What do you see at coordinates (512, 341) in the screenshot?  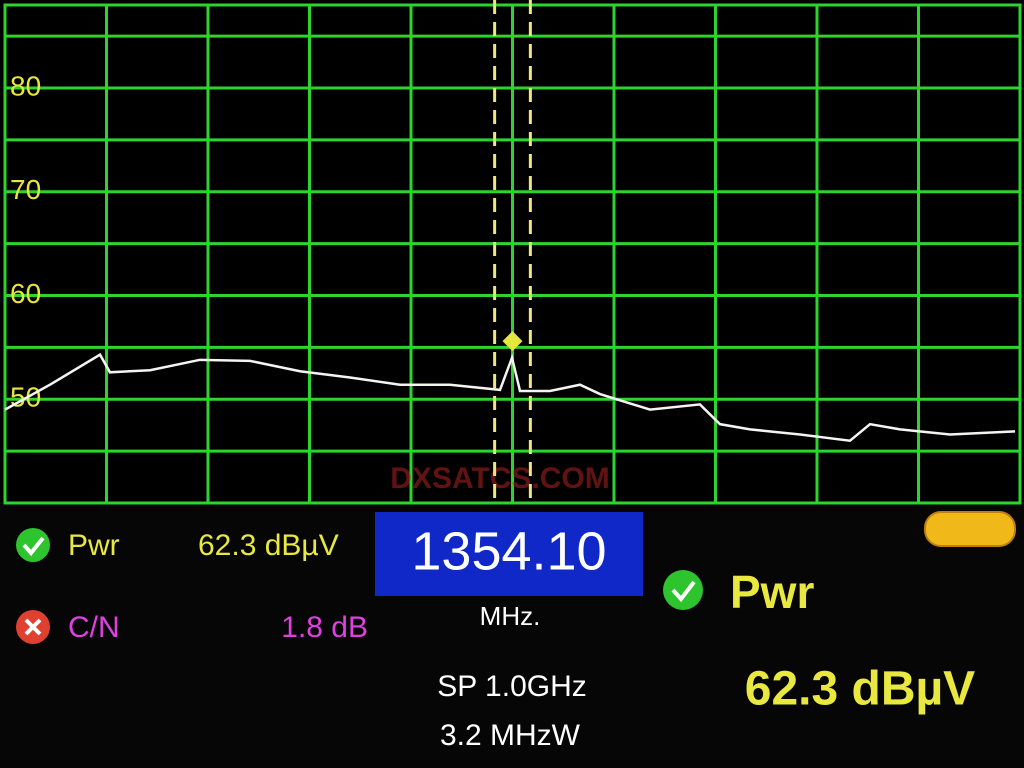 I see `peak-marker` at bounding box center [512, 341].